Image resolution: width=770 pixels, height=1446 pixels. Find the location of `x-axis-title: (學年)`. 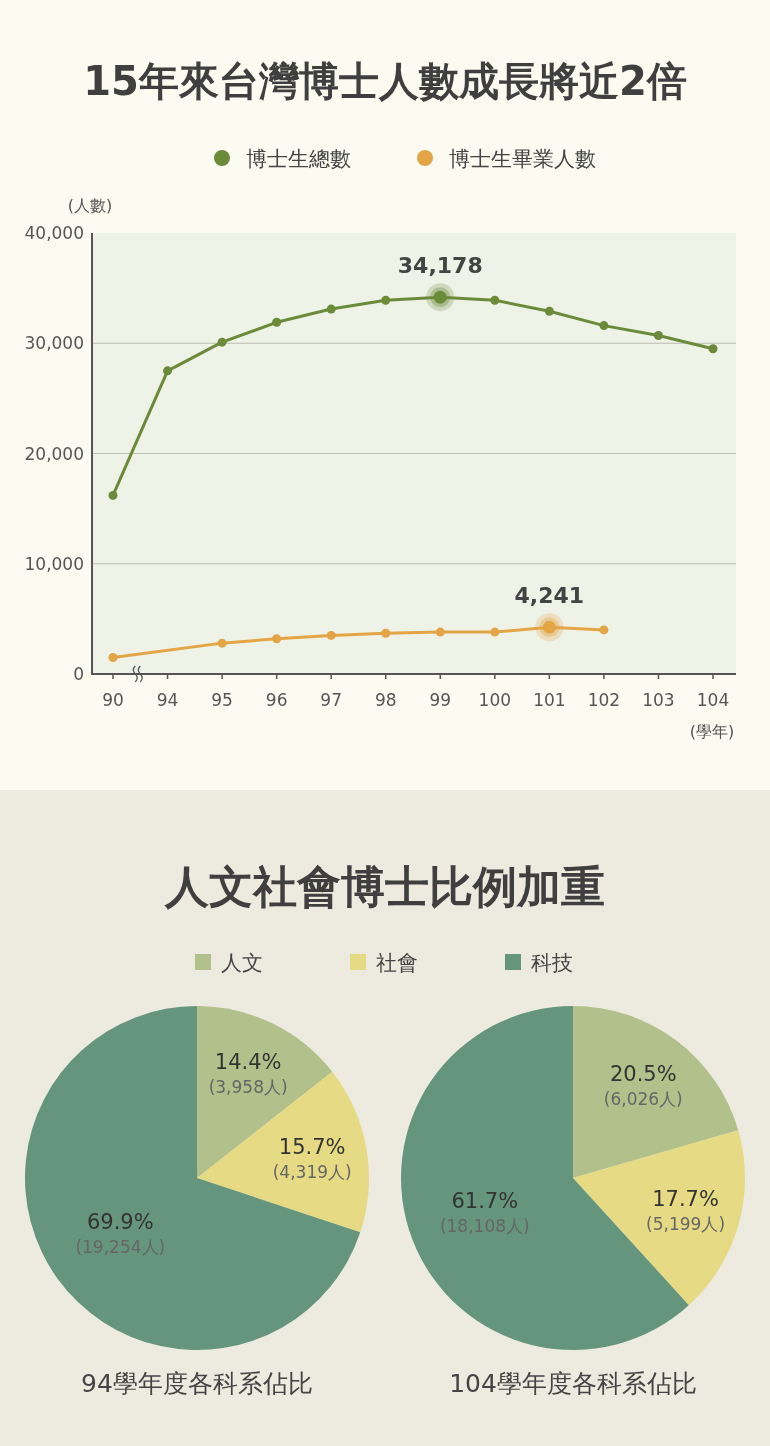

x-axis-title: (學年) is located at coordinates (712, 731).